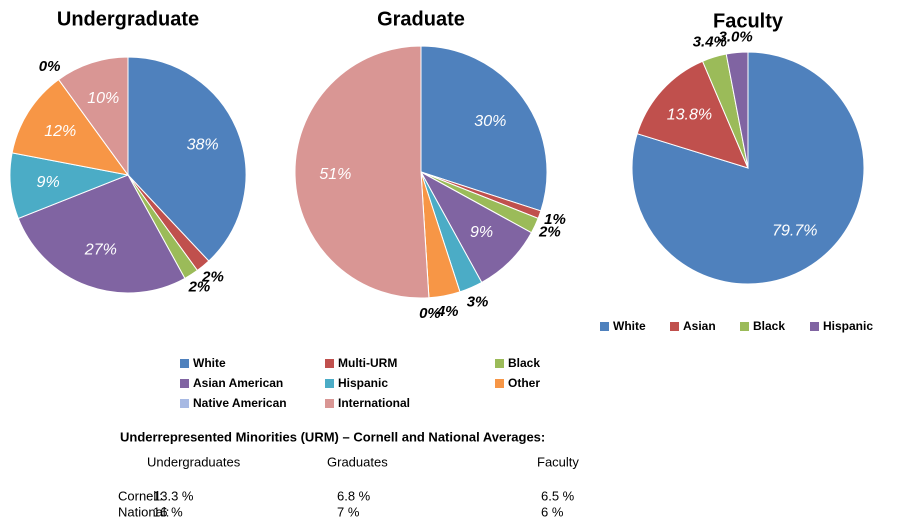  I want to click on slice-label: 1%, so click(555, 219).